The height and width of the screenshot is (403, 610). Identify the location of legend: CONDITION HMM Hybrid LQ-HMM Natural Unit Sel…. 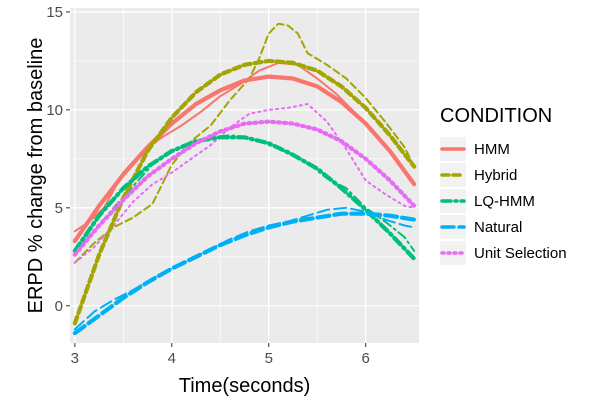
(503, 185).